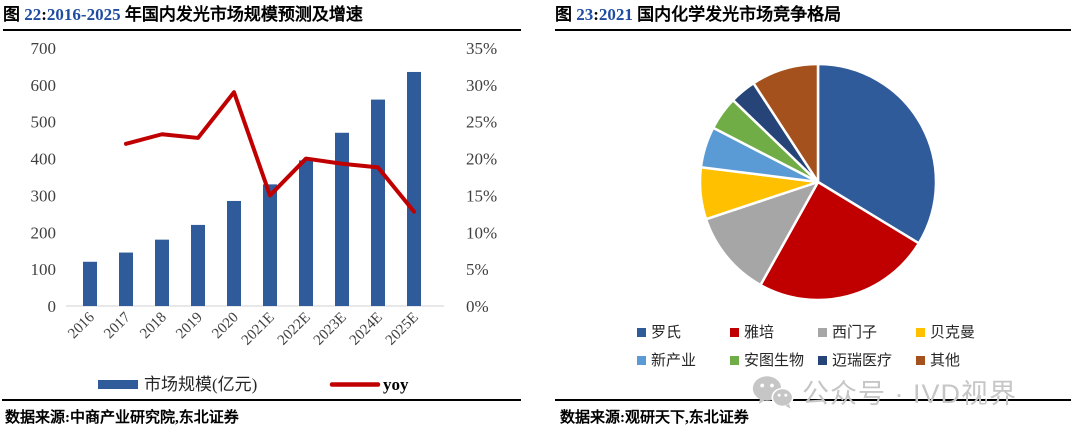  Describe the element at coordinates (641, 360) in the screenshot. I see `legend-marker-snibe` at that location.